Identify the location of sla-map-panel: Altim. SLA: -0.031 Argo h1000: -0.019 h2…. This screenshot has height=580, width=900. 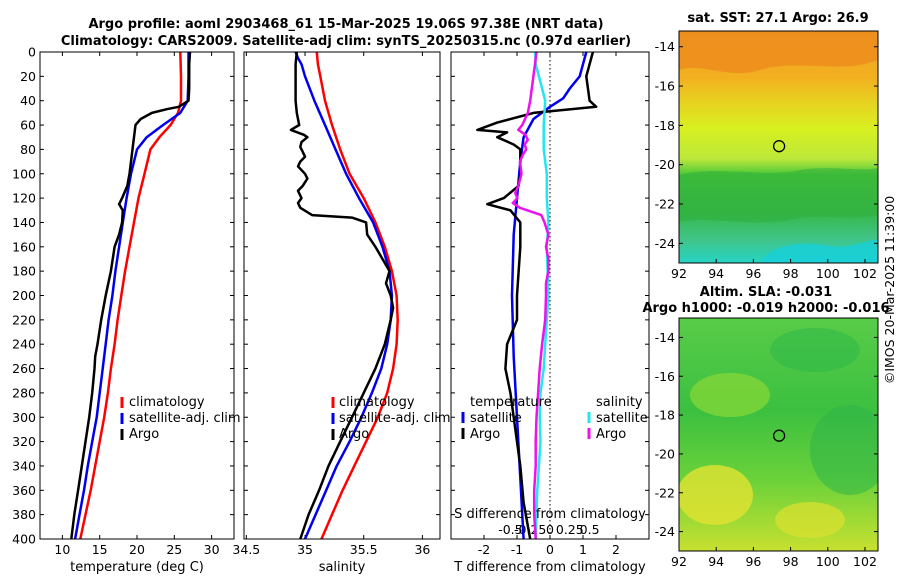
(765, 427).